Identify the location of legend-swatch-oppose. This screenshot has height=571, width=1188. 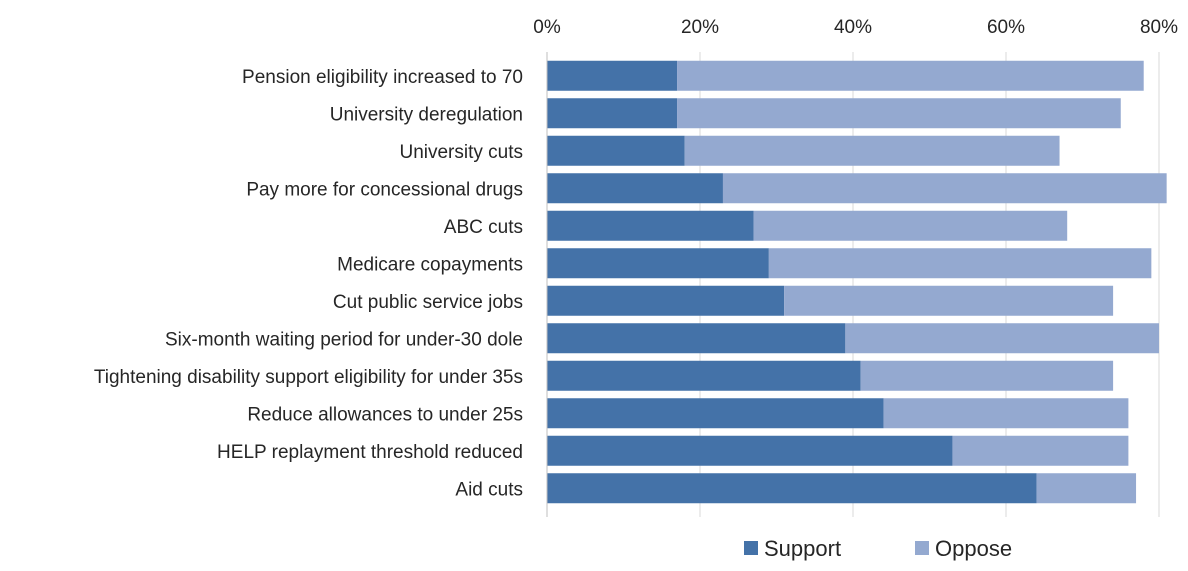
(922, 548).